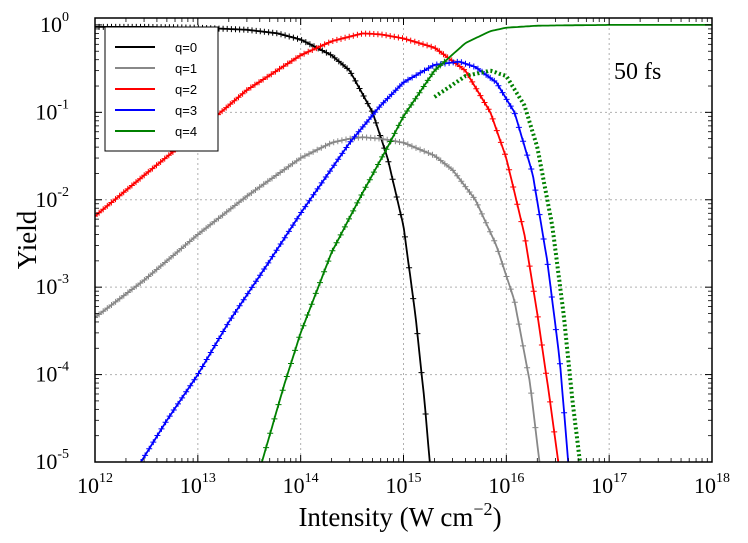  What do you see at coordinates (52, 110) in the screenshot?
I see `y-tick-label: 10⁻¹` at bounding box center [52, 110].